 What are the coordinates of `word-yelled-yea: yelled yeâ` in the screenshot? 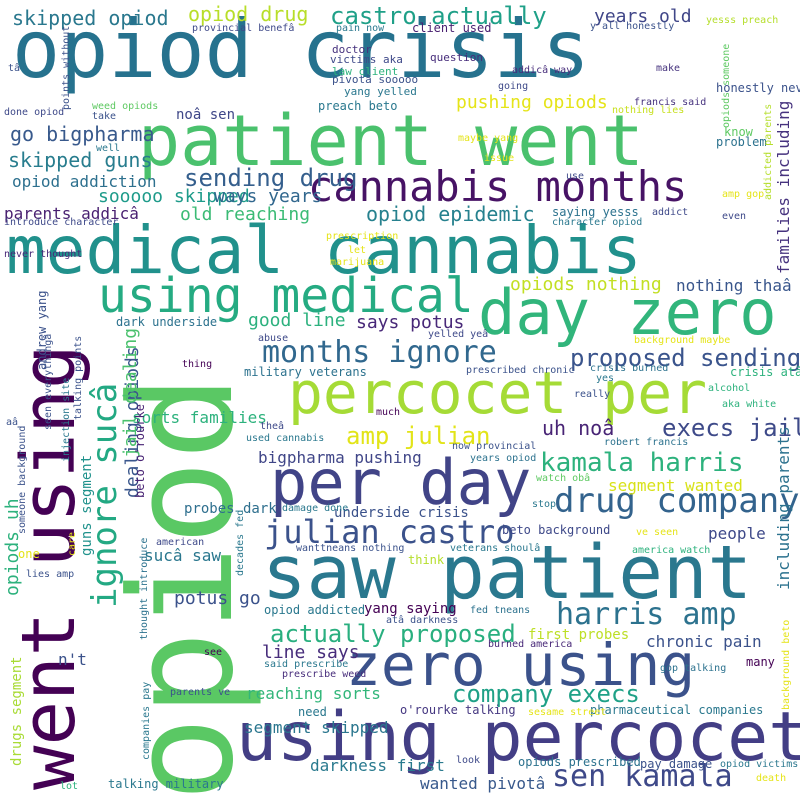 It's located at (458, 334).